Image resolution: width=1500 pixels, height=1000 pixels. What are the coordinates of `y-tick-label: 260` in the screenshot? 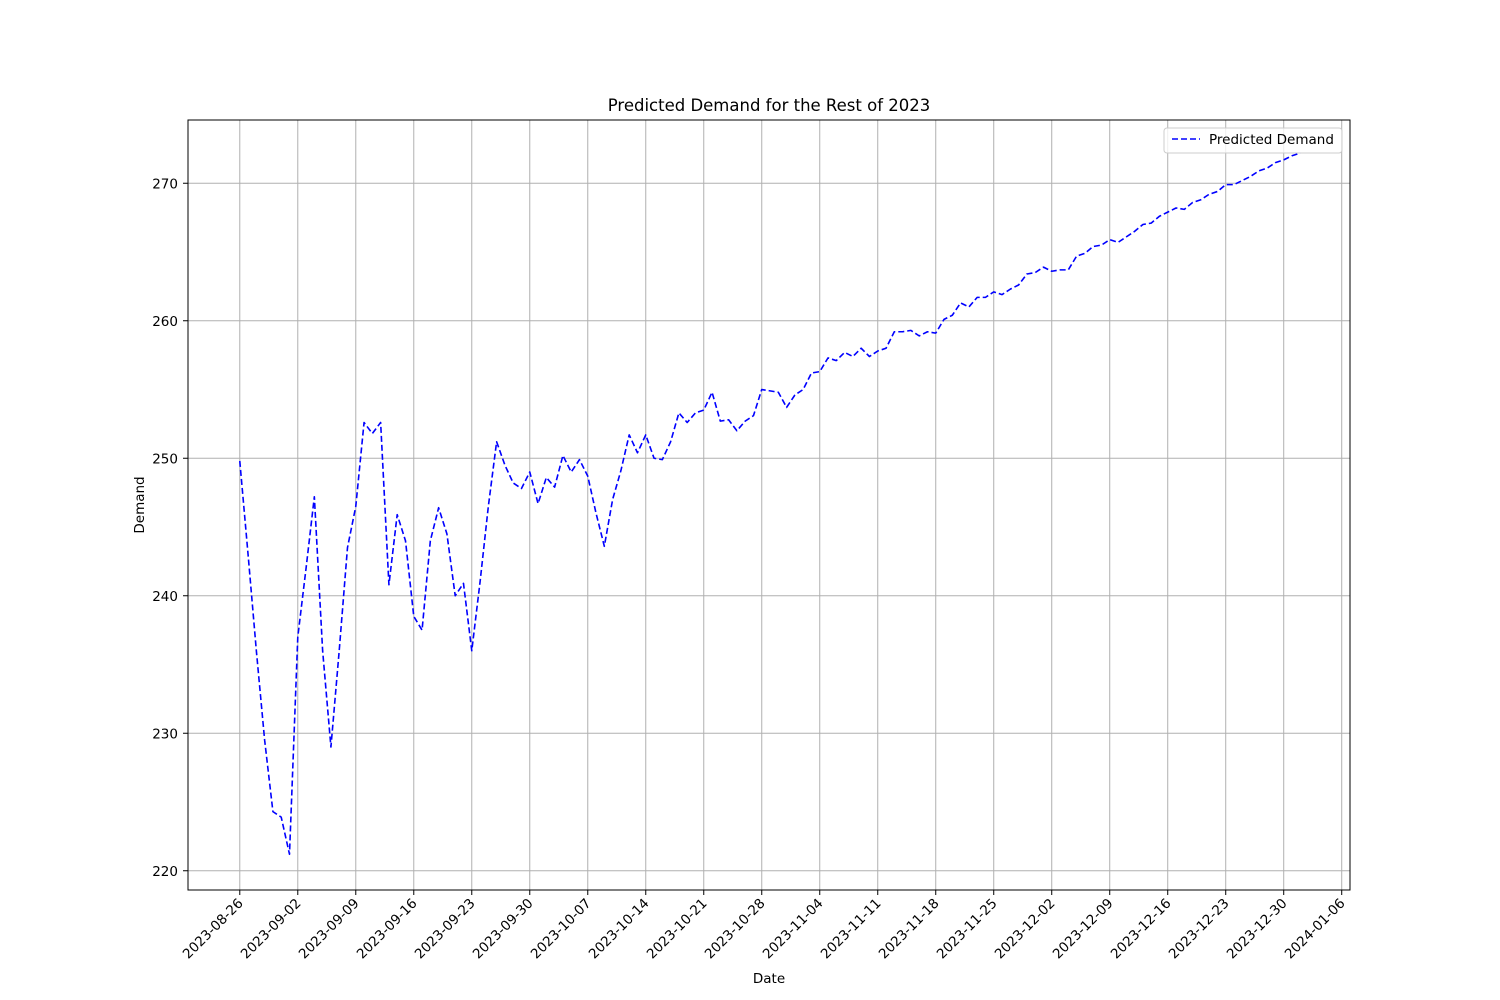 It's located at (165, 322).